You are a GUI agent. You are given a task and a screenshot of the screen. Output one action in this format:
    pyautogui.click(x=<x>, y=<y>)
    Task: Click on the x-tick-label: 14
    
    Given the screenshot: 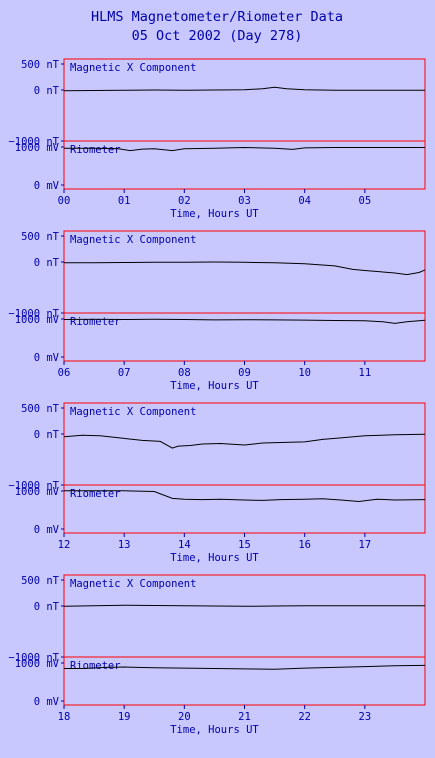 What is the action you would take?
    pyautogui.click(x=184, y=545)
    